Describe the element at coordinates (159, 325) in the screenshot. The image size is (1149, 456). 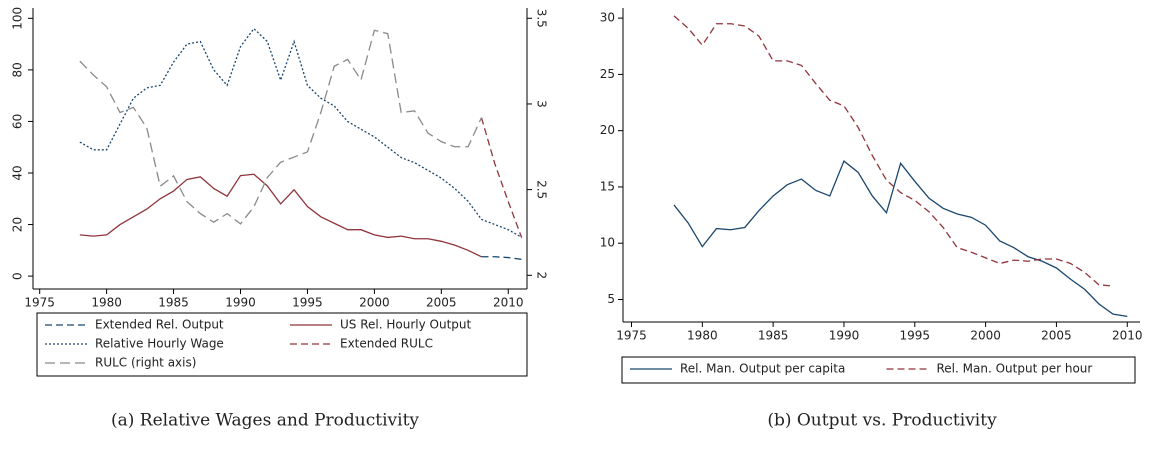
I see `legend-label: Extended Rel. Output` at that location.